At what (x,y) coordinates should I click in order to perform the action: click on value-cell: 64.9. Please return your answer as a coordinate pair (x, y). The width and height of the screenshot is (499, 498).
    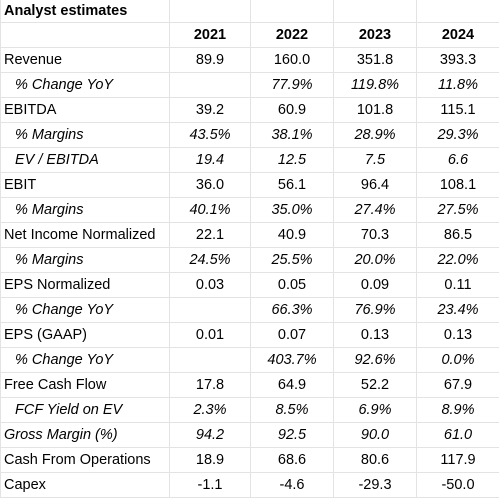
    Looking at the image, I should click on (292, 385).